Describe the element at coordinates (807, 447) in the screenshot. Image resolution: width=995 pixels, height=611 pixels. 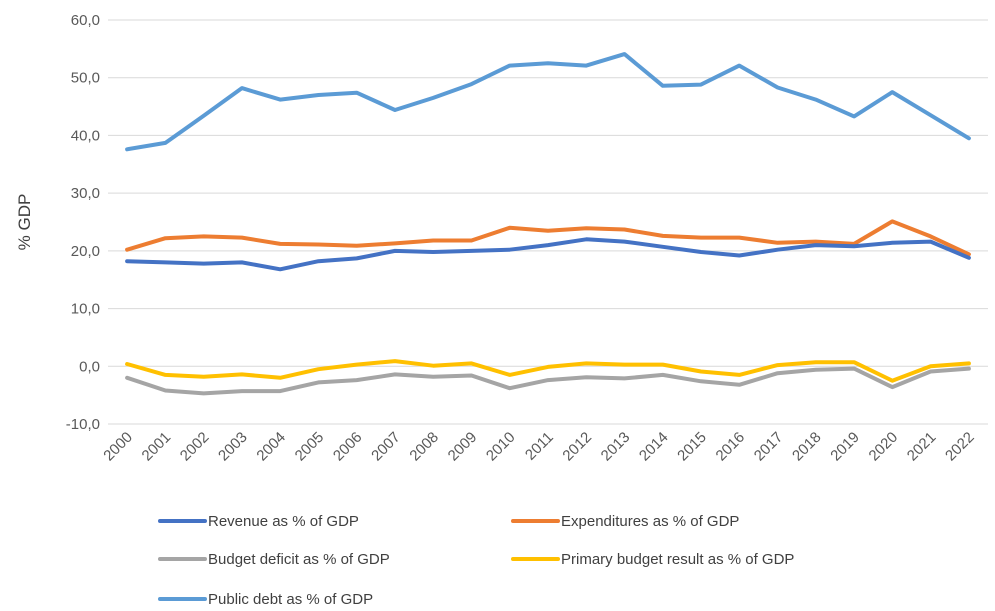
I see `x-tick-label: 2018` at that location.